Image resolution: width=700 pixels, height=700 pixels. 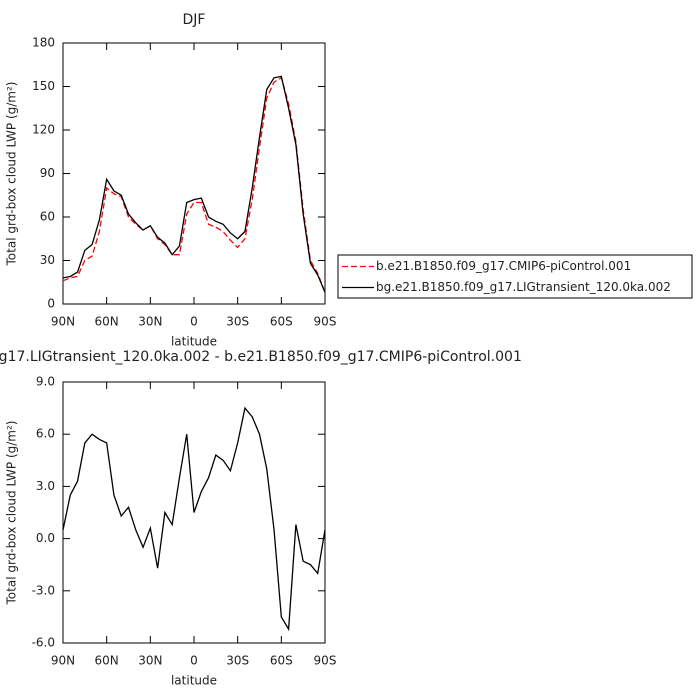 I want to click on y-tick-label: 9.0, so click(x=45, y=382).